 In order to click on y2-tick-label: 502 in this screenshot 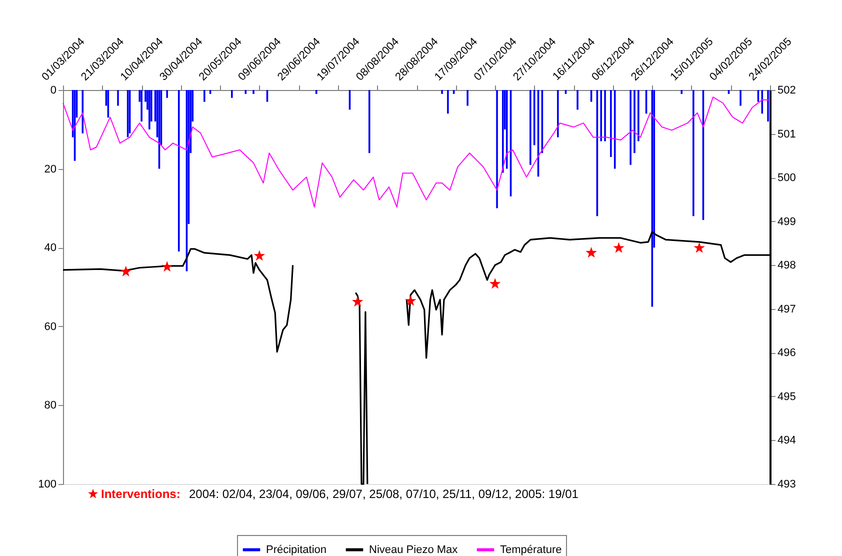, I will do `click(787, 90)`.